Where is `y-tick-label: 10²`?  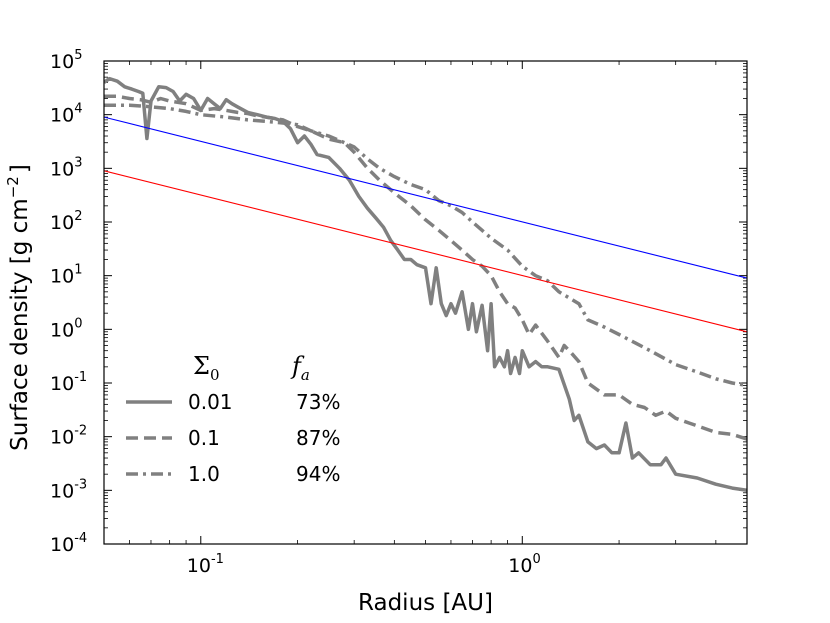 y-tick-label: 10² is located at coordinates (66, 221).